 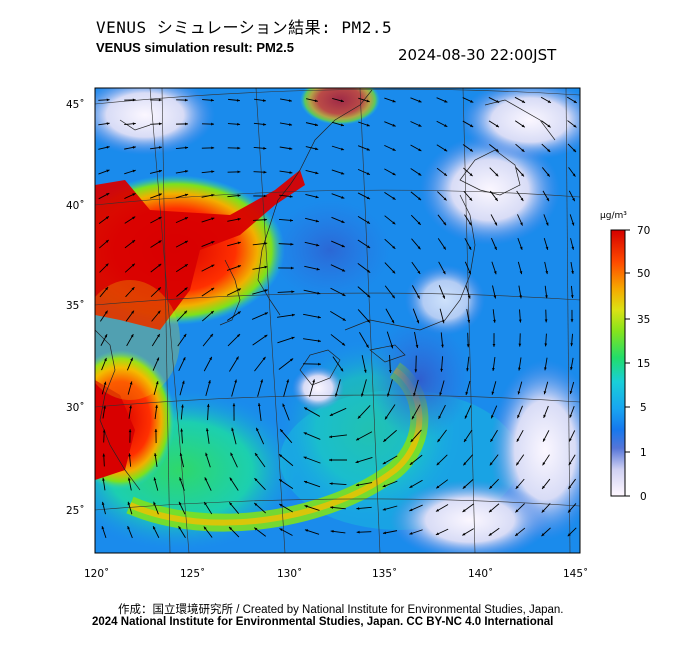 What do you see at coordinates (192, 574) in the screenshot?
I see `lon-label-125: 125˚` at bounding box center [192, 574].